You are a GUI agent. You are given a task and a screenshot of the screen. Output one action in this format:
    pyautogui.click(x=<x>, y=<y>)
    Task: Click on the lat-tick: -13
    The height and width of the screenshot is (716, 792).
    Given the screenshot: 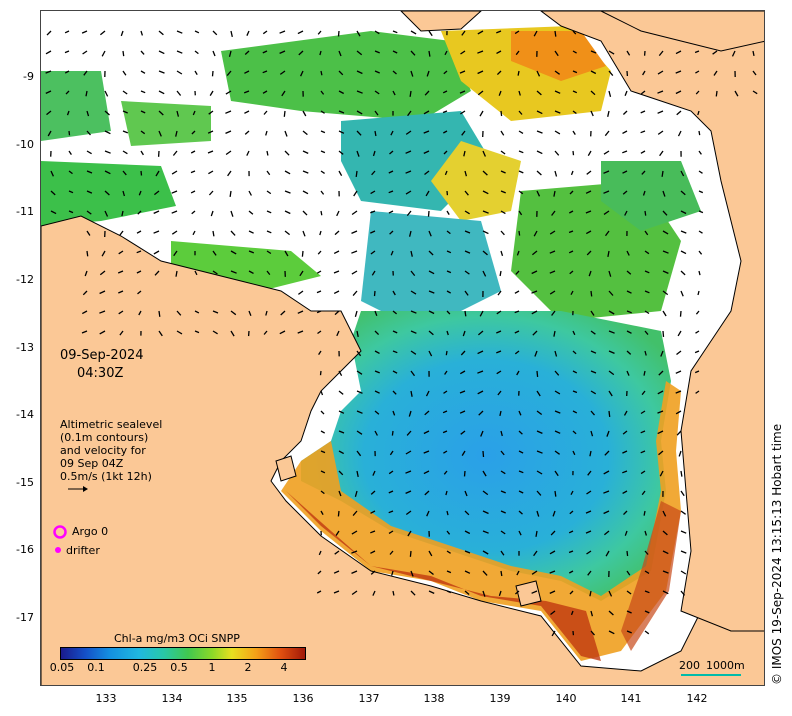 What is the action you would take?
    pyautogui.click(x=25, y=347)
    